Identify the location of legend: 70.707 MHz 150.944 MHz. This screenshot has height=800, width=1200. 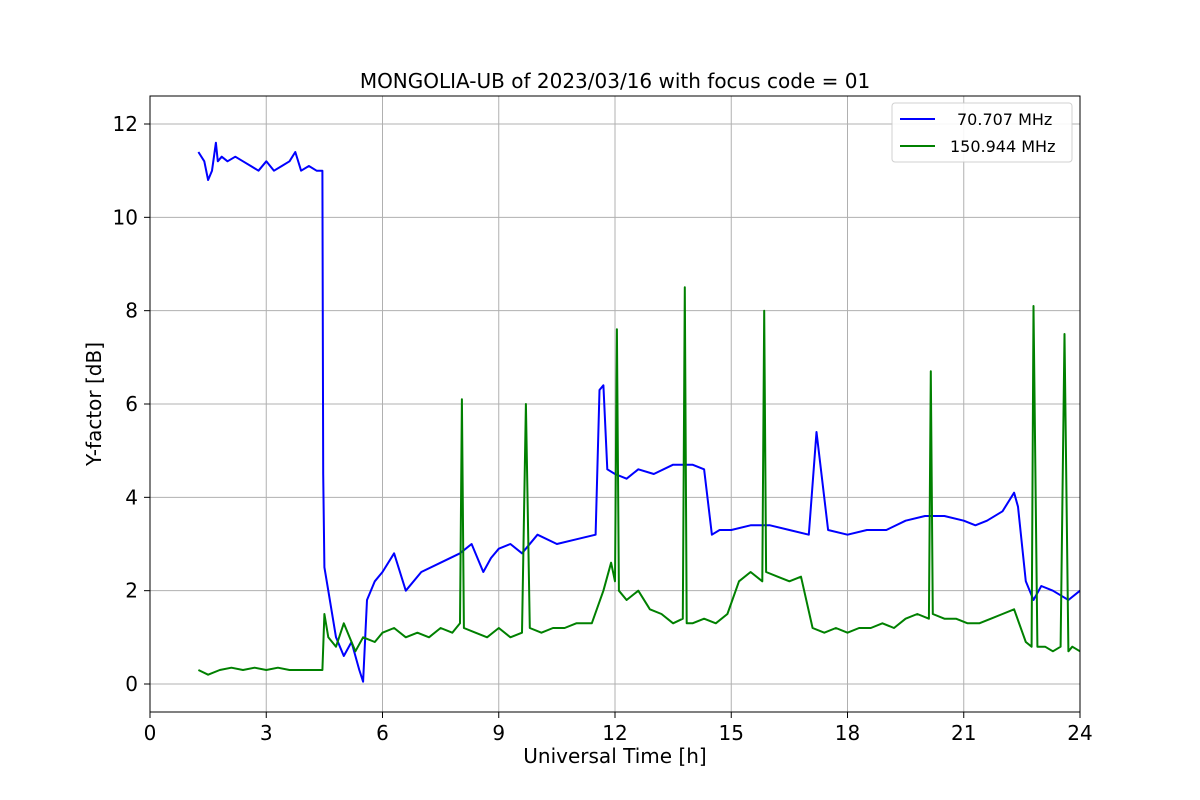
(982, 132).